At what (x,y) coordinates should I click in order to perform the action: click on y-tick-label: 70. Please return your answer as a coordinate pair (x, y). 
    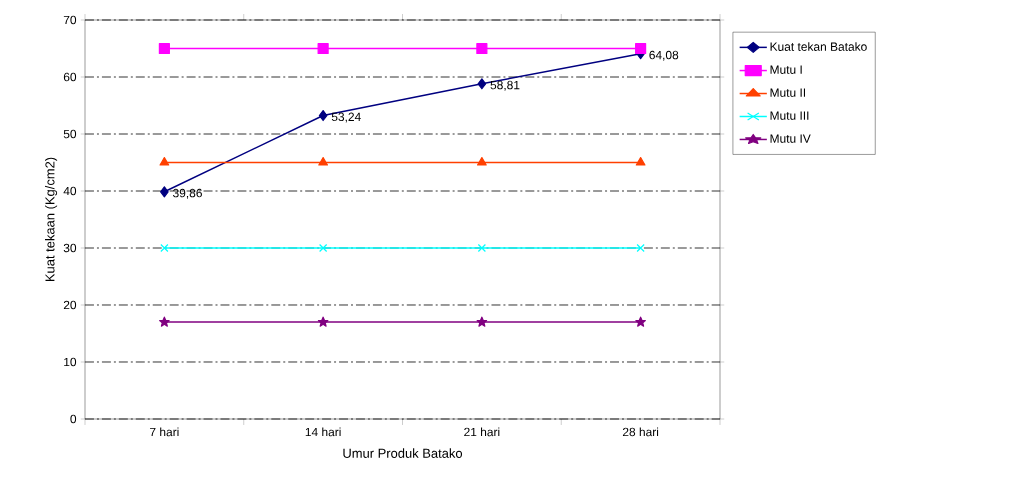
    Looking at the image, I should click on (70, 20).